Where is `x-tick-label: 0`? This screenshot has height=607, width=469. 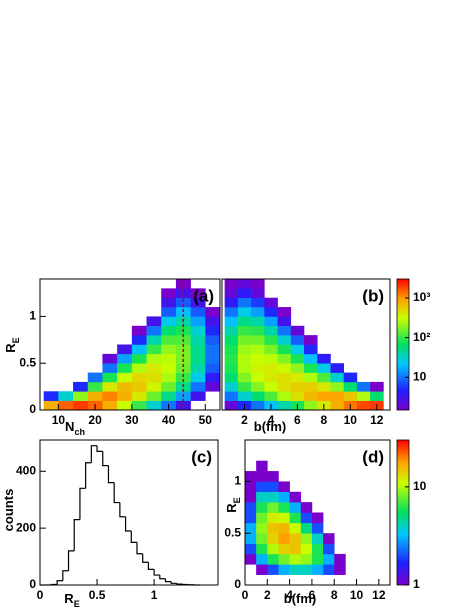
x-tick-label: 0 is located at coordinates (40, 595).